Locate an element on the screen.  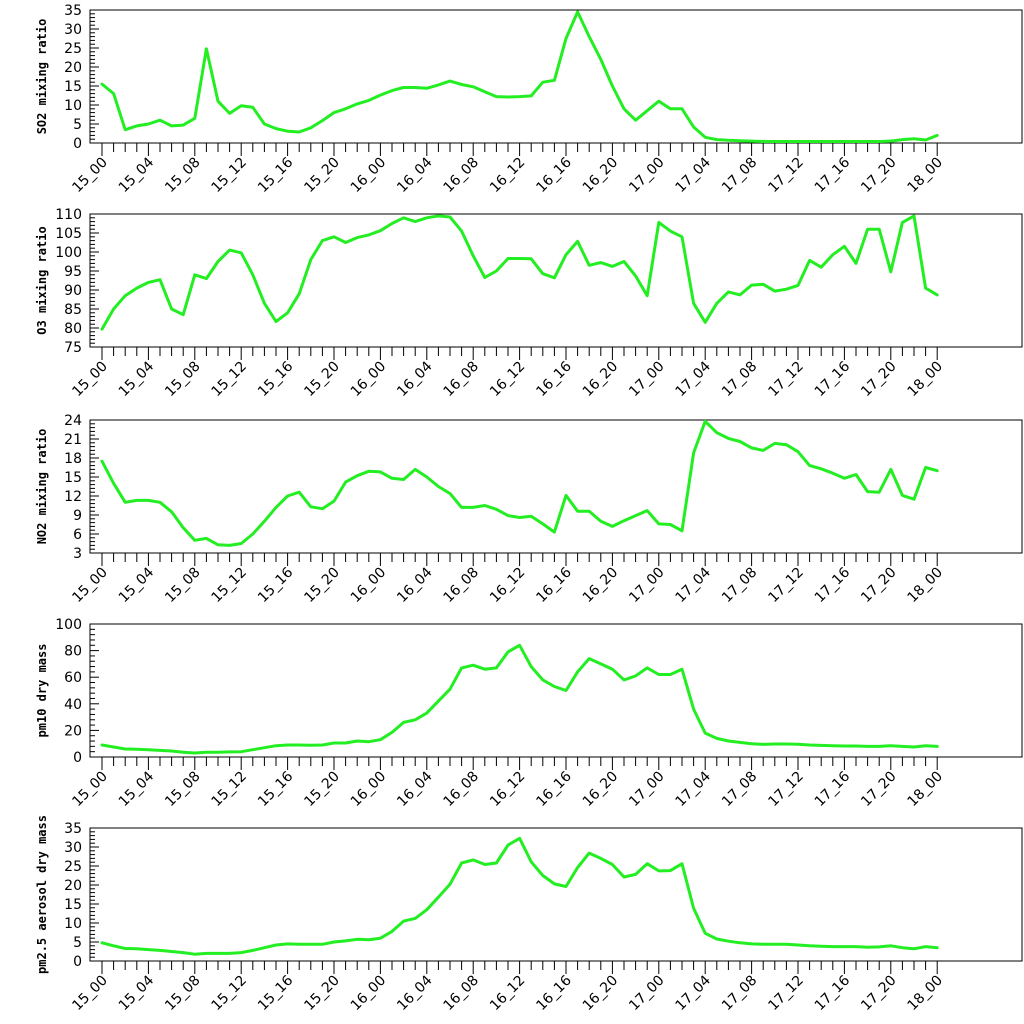
y-tick-label: 40 is located at coordinates (73, 705).